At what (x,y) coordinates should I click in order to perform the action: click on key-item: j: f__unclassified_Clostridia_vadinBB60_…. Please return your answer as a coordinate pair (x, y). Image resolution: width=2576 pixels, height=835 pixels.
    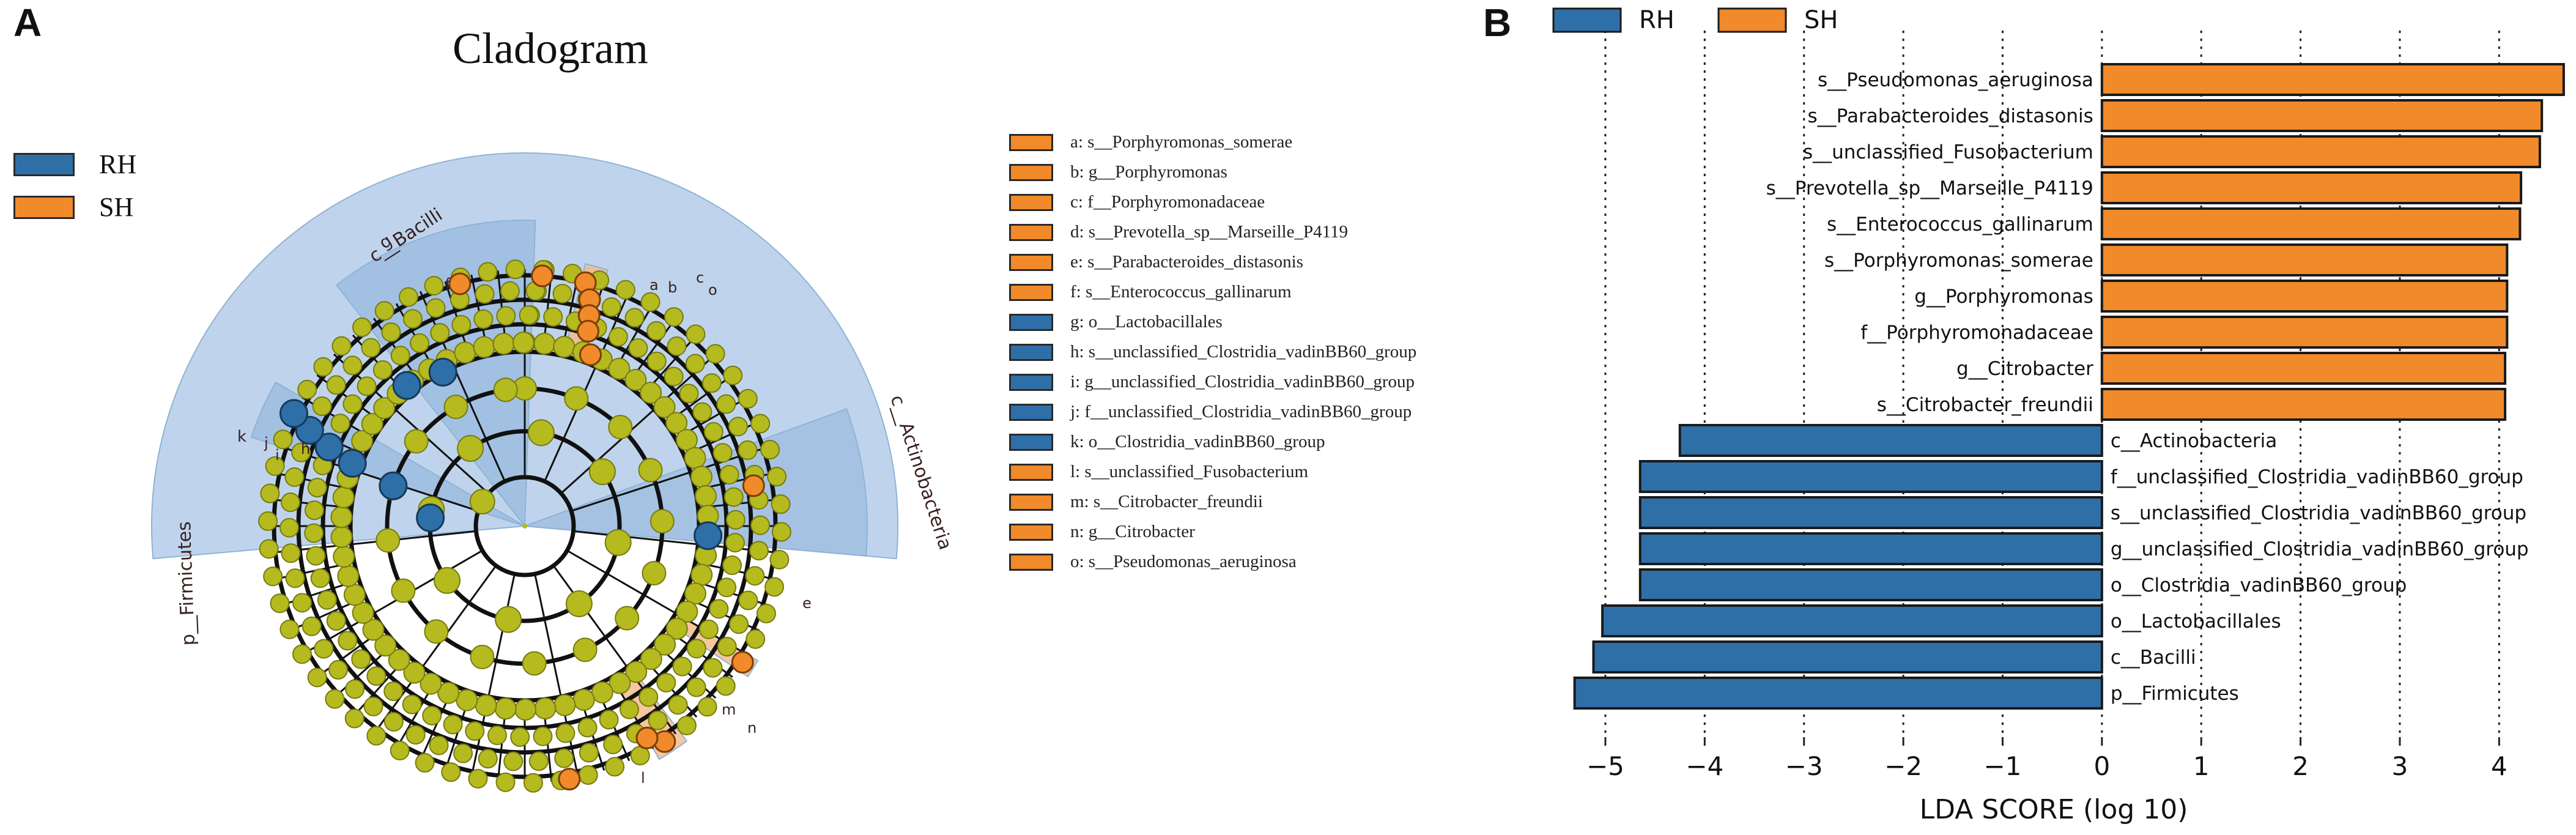
    Looking at the image, I should click on (1212, 412).